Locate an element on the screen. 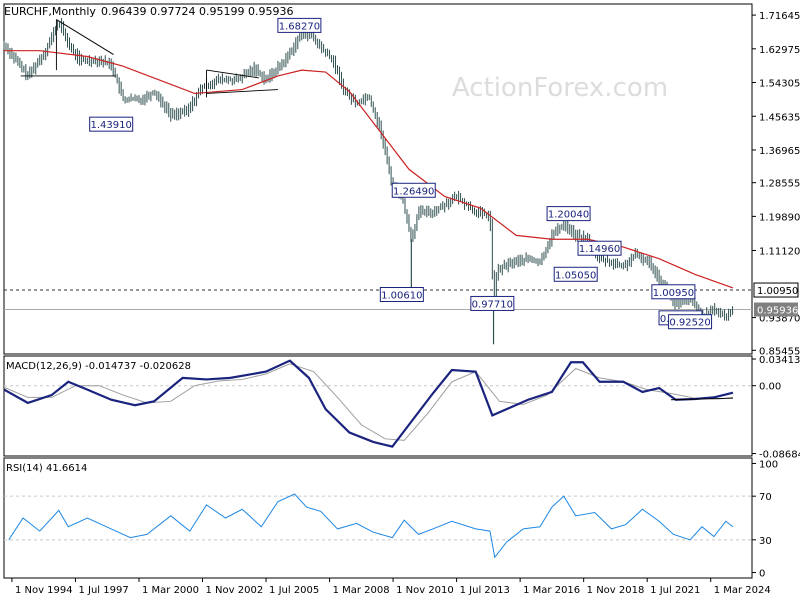  rsi-panel is located at coordinates (371, 526).